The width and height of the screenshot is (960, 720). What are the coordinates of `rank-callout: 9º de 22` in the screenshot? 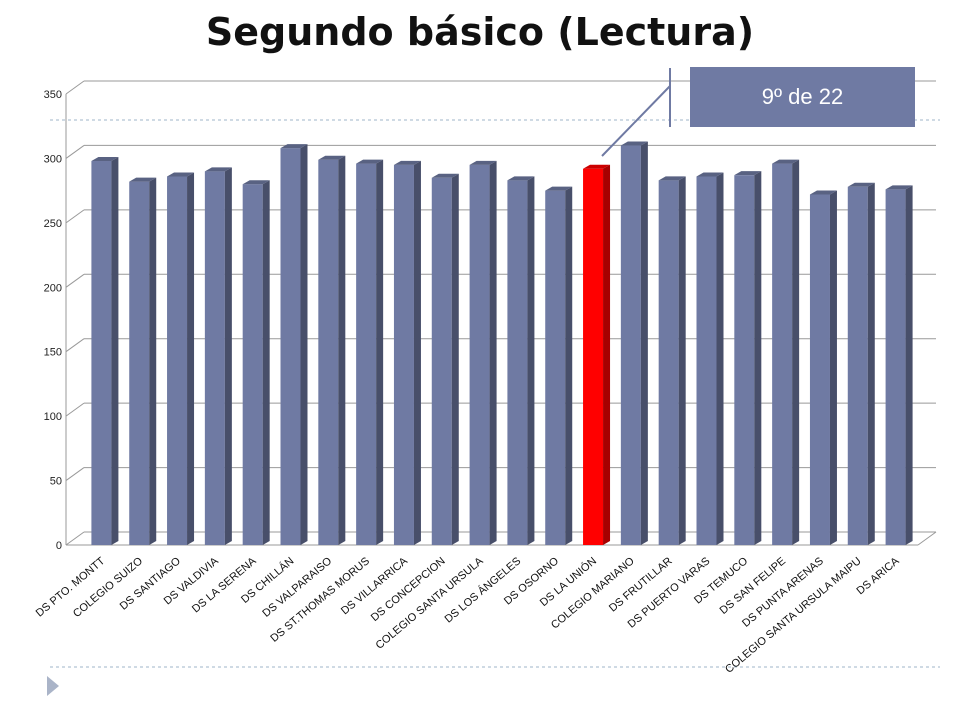 It's located at (802, 97).